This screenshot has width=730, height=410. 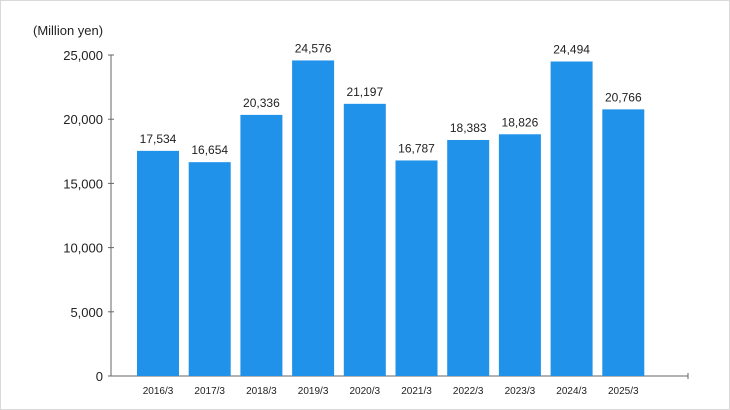 I want to click on bar-value-label: 16,787, so click(x=416, y=148).